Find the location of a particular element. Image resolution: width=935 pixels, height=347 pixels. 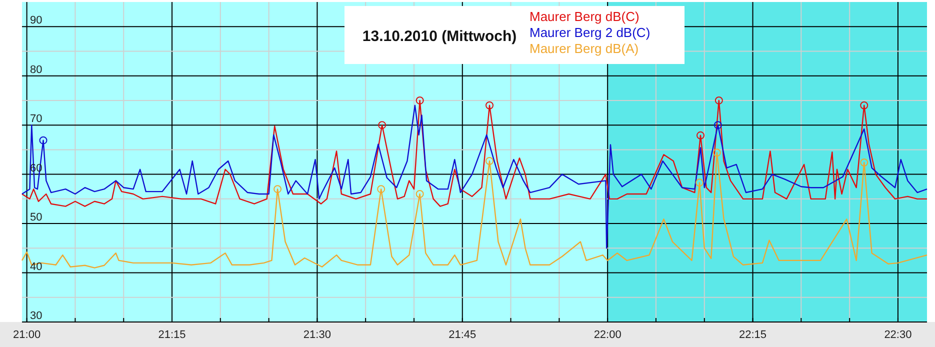

y-tick-label: 50 is located at coordinates (36, 218).